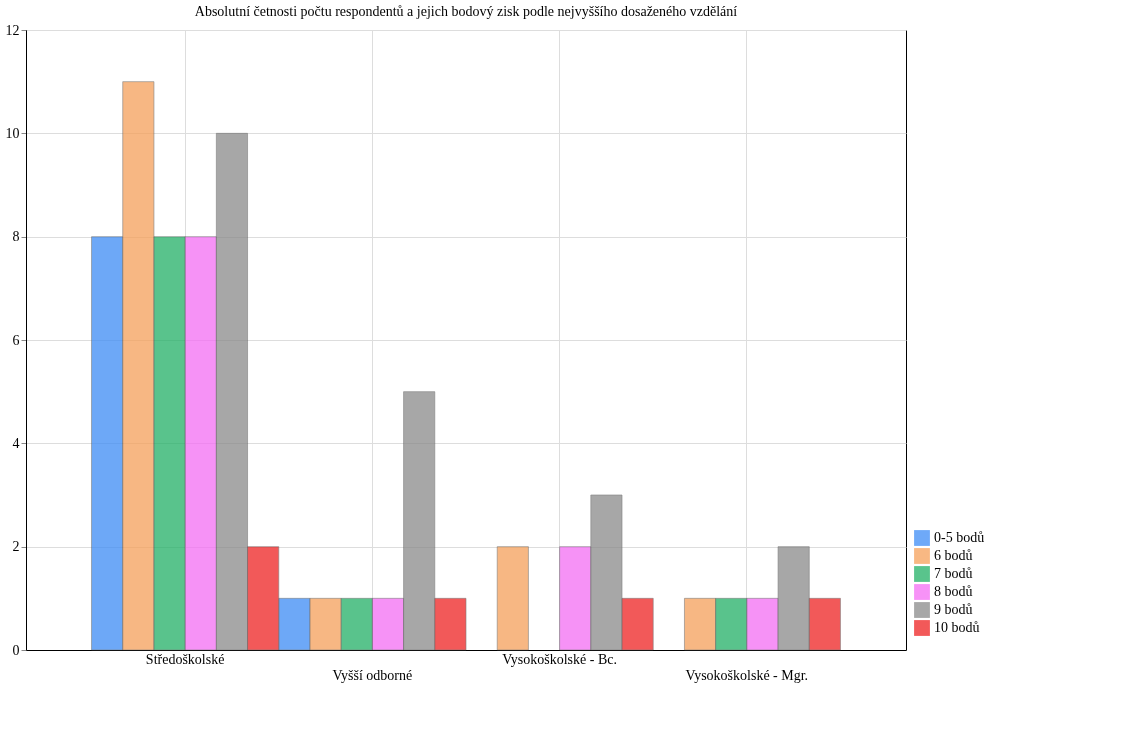 The width and height of the screenshot is (1126, 740). What do you see at coordinates (959, 537) in the screenshot?
I see `legend-label: 0-5 bodů` at bounding box center [959, 537].